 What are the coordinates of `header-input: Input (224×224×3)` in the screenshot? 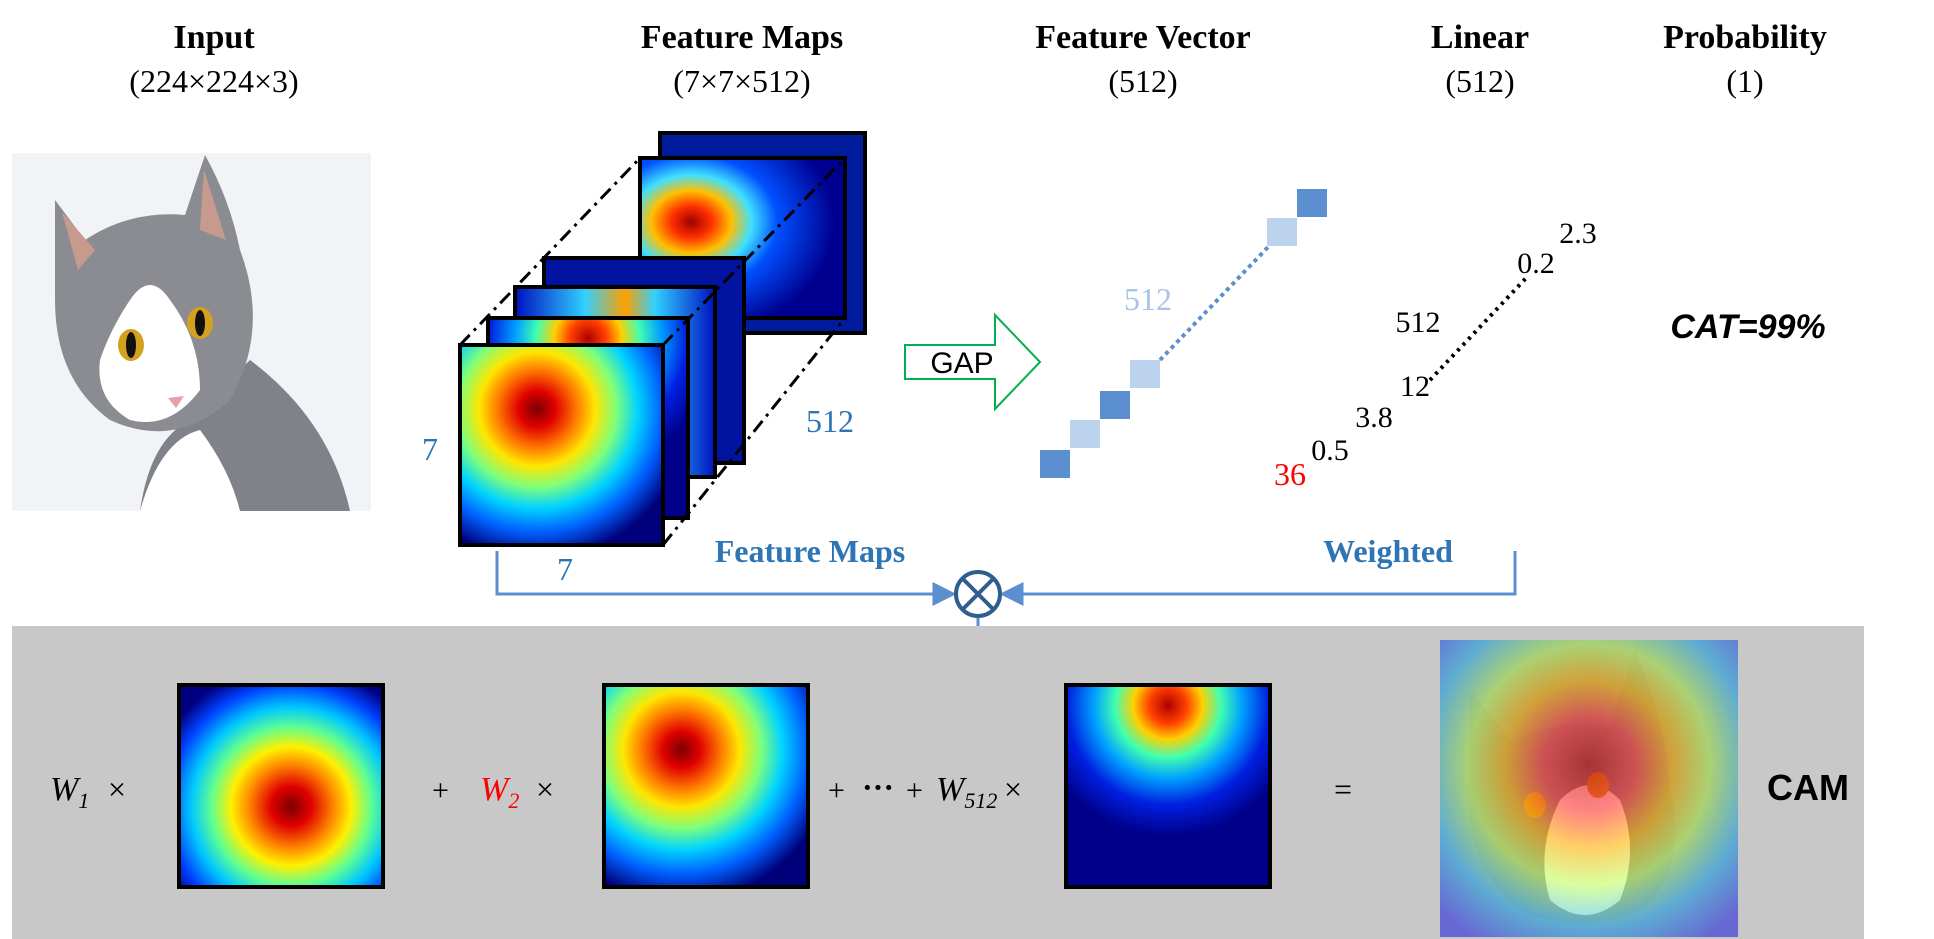 It's located at (213, 59).